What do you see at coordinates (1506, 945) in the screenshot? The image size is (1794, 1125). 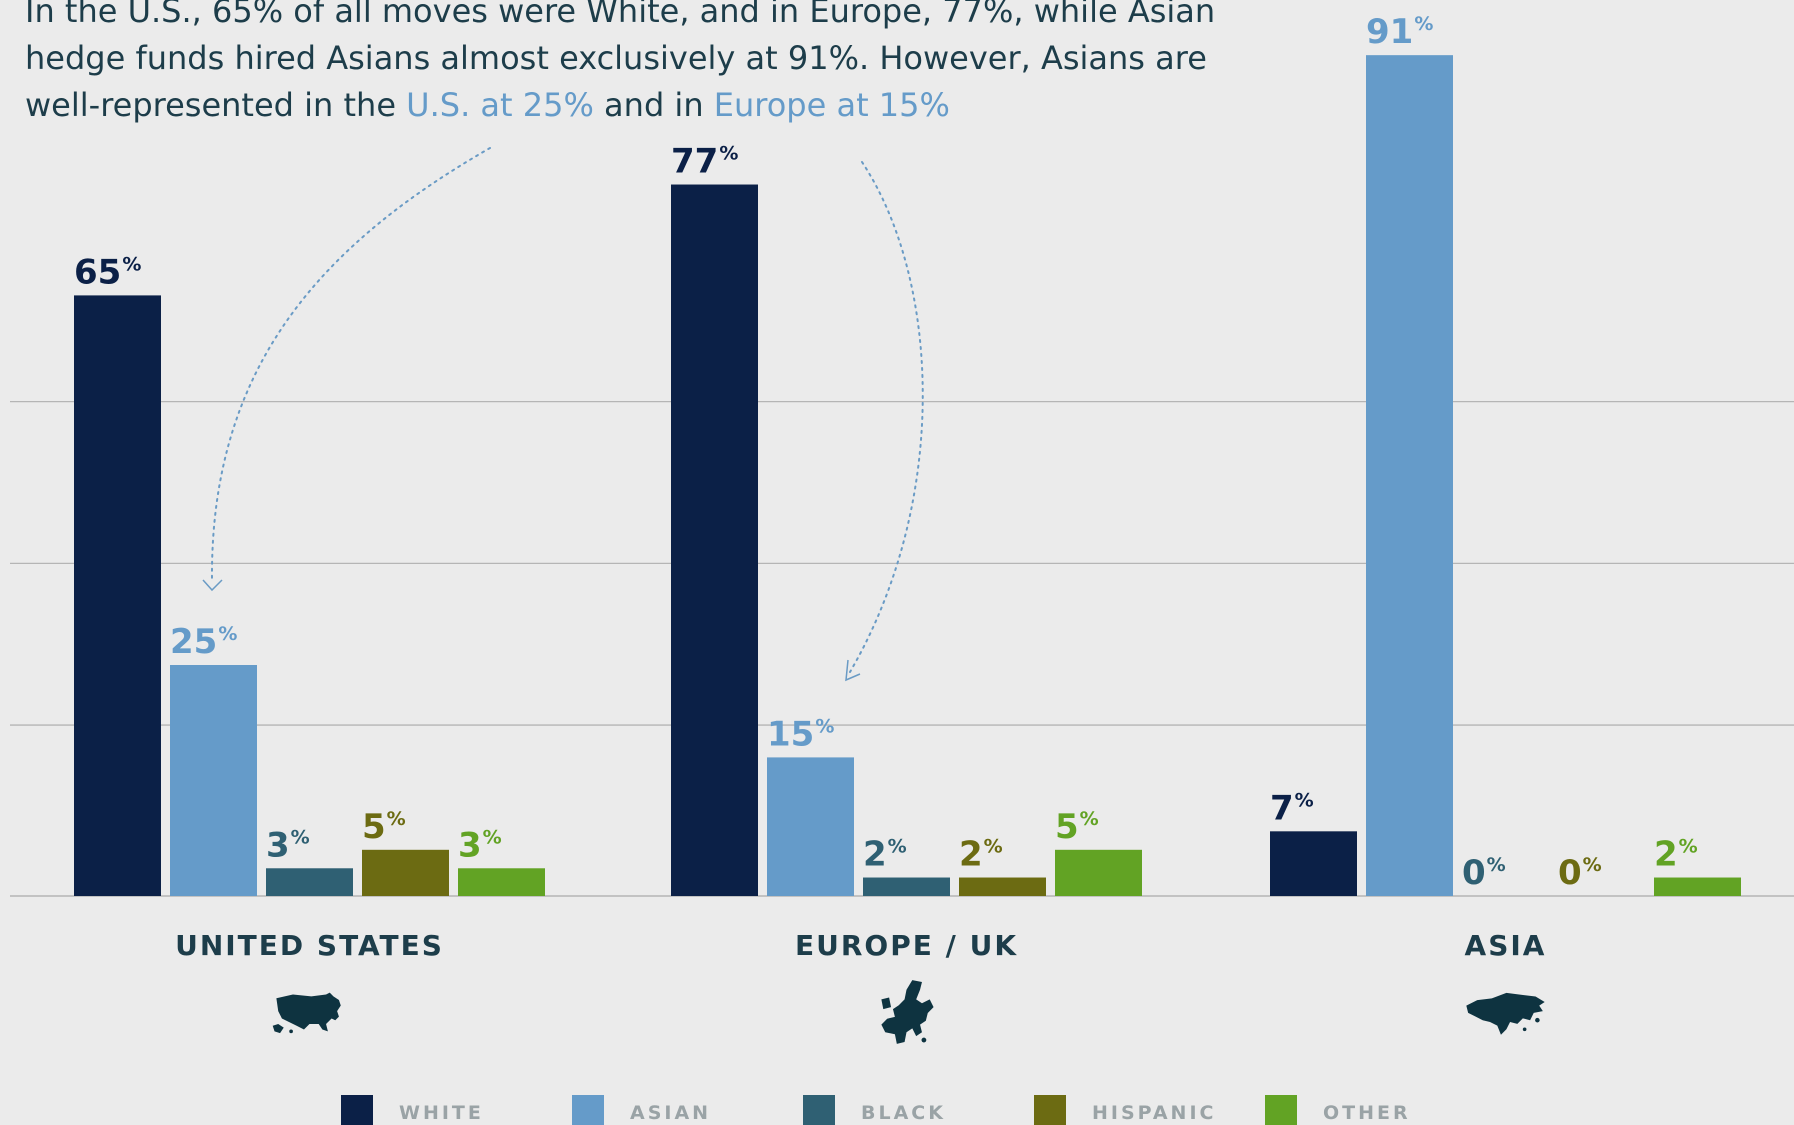 I see `category-label-asia: ASIA` at bounding box center [1506, 945].